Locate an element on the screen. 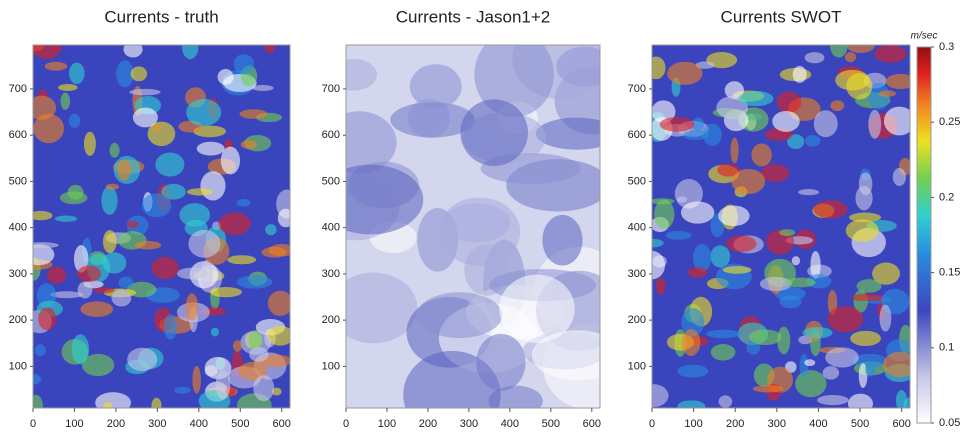  y-tick-label: 700 is located at coordinates (18, 89).